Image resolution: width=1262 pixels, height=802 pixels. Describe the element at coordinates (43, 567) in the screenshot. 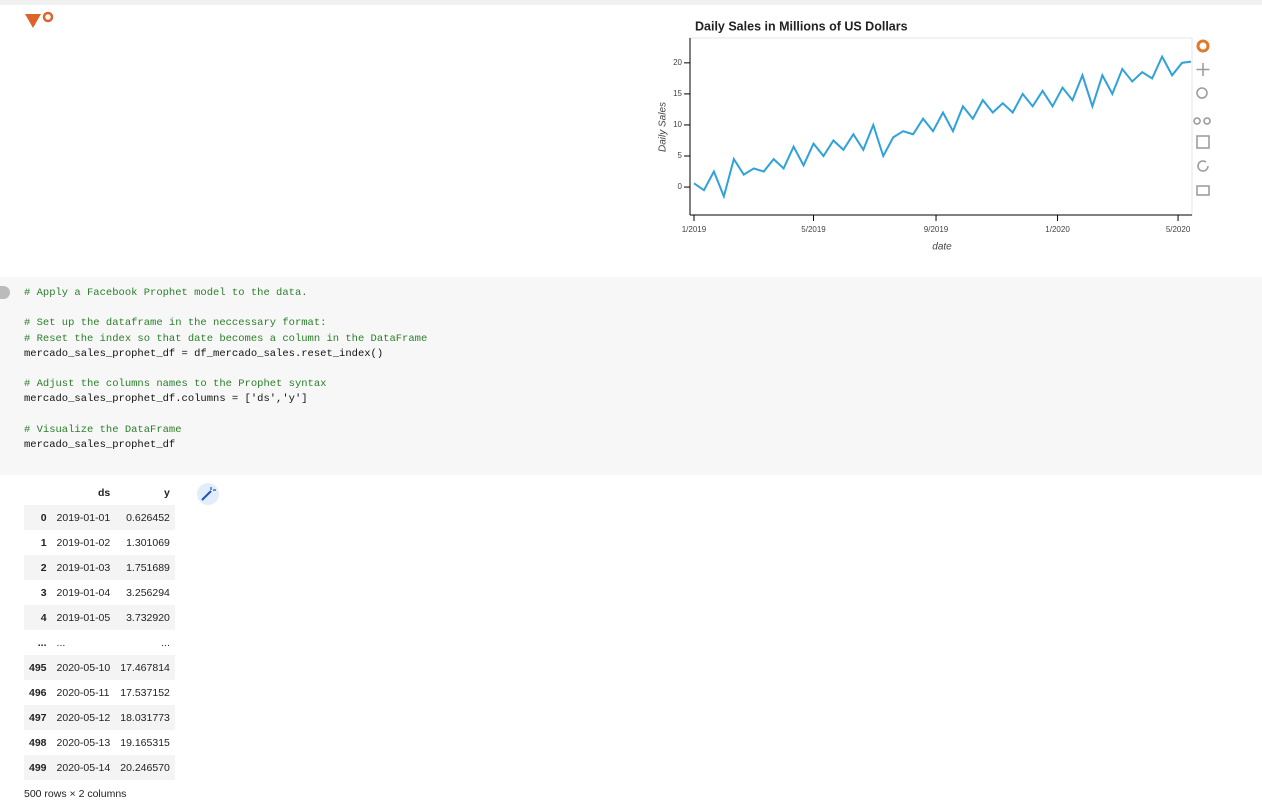

I see `row-index: 2` at that location.